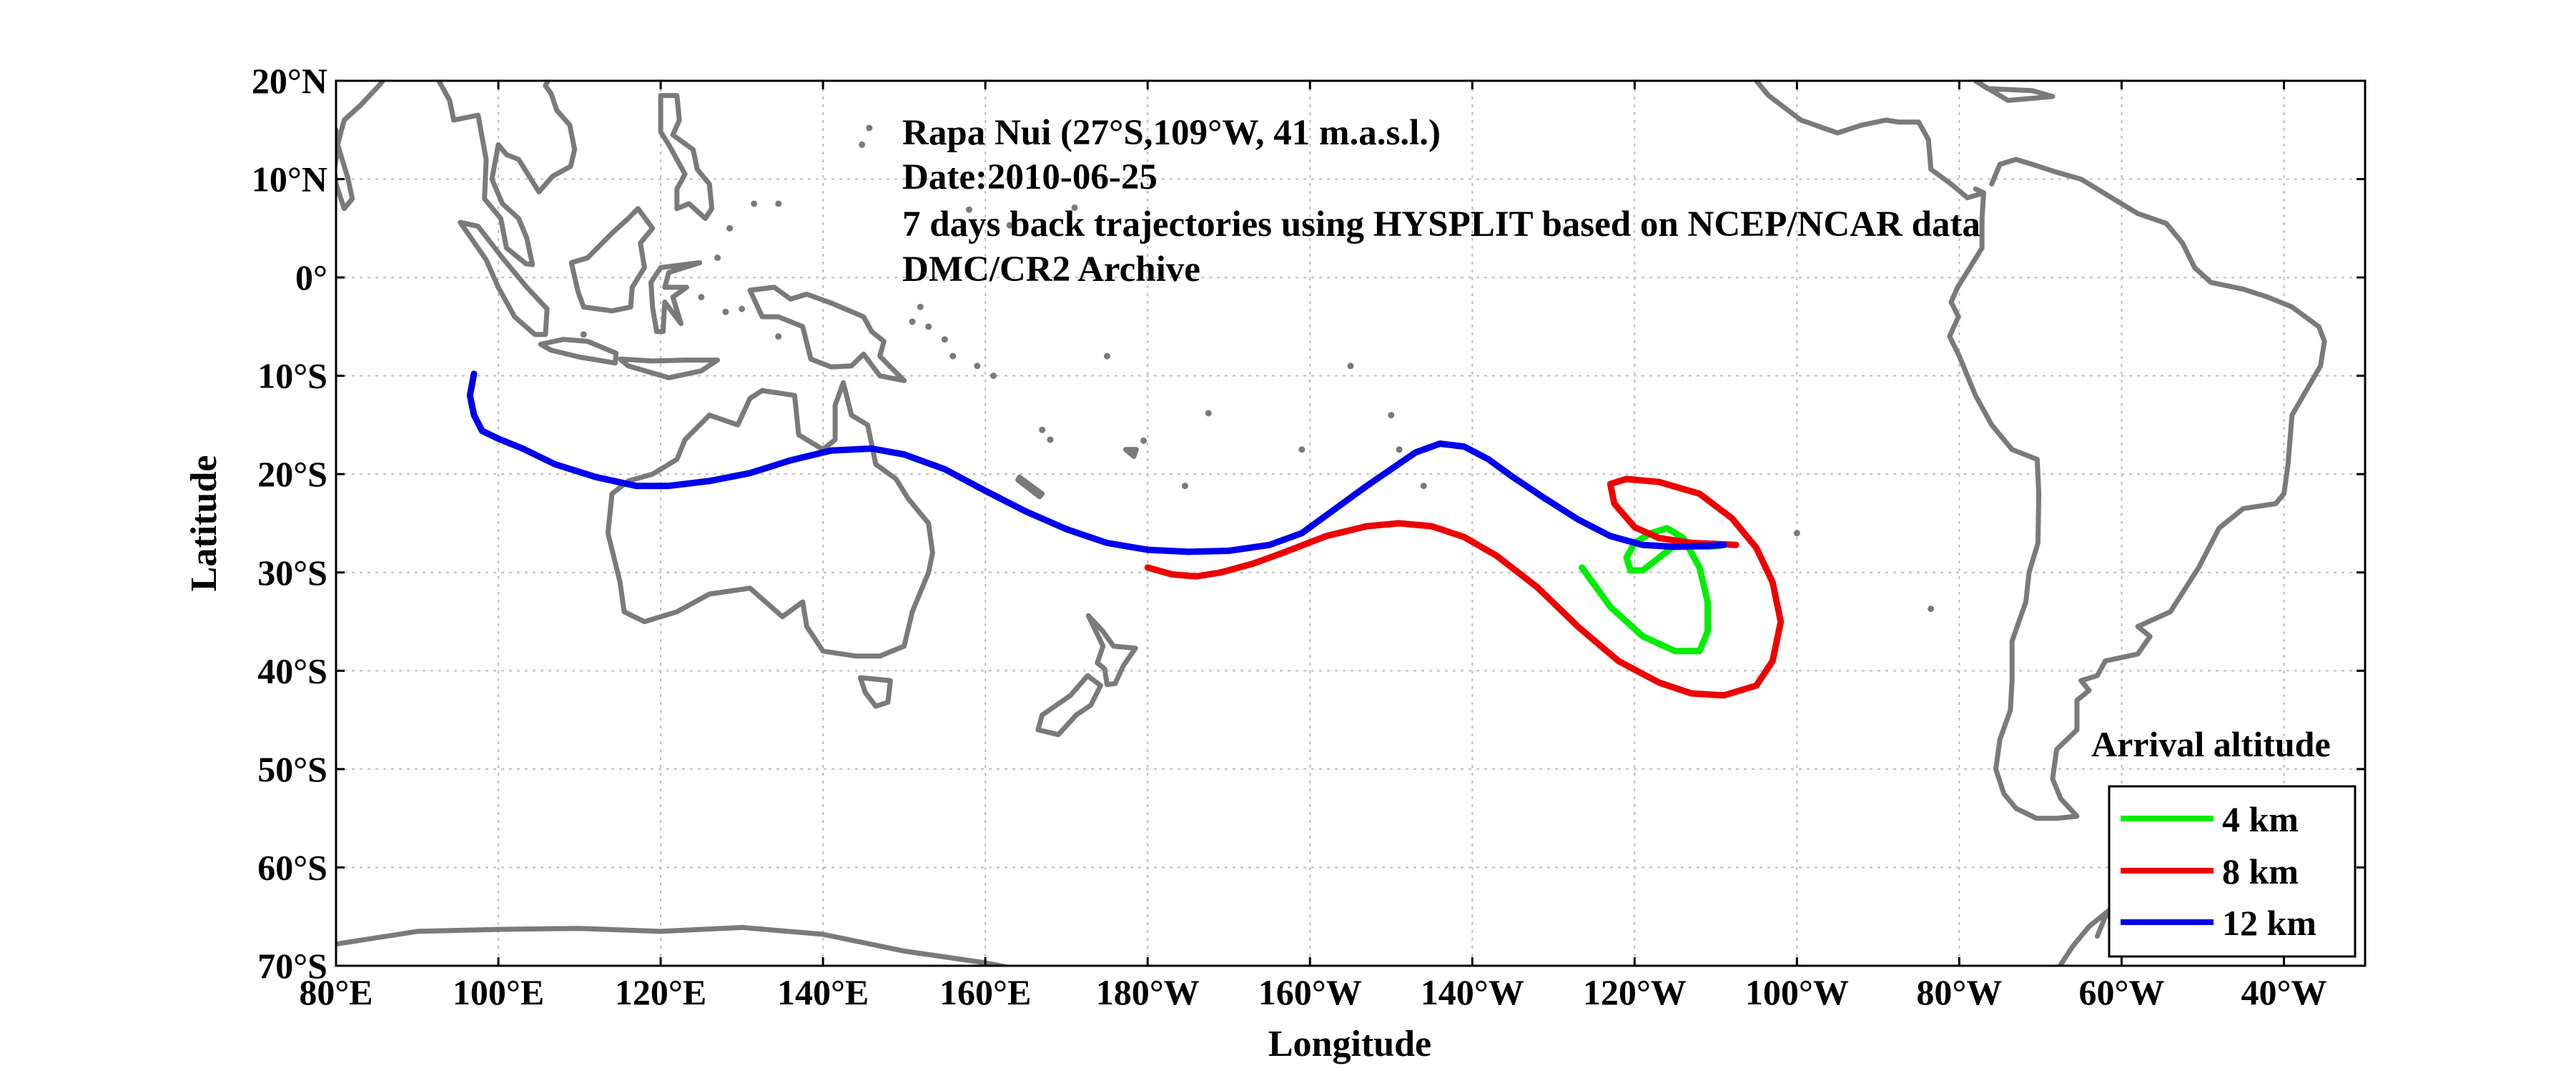 The height and width of the screenshot is (1073, 2576). What do you see at coordinates (292, 867) in the screenshot?
I see `y-tick-label: 60°S` at bounding box center [292, 867].